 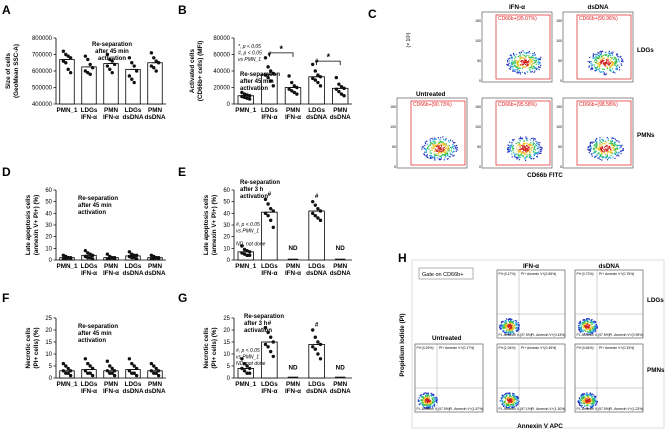 I want to click on x-tick-label: IFN-α, so click(x=269, y=273).